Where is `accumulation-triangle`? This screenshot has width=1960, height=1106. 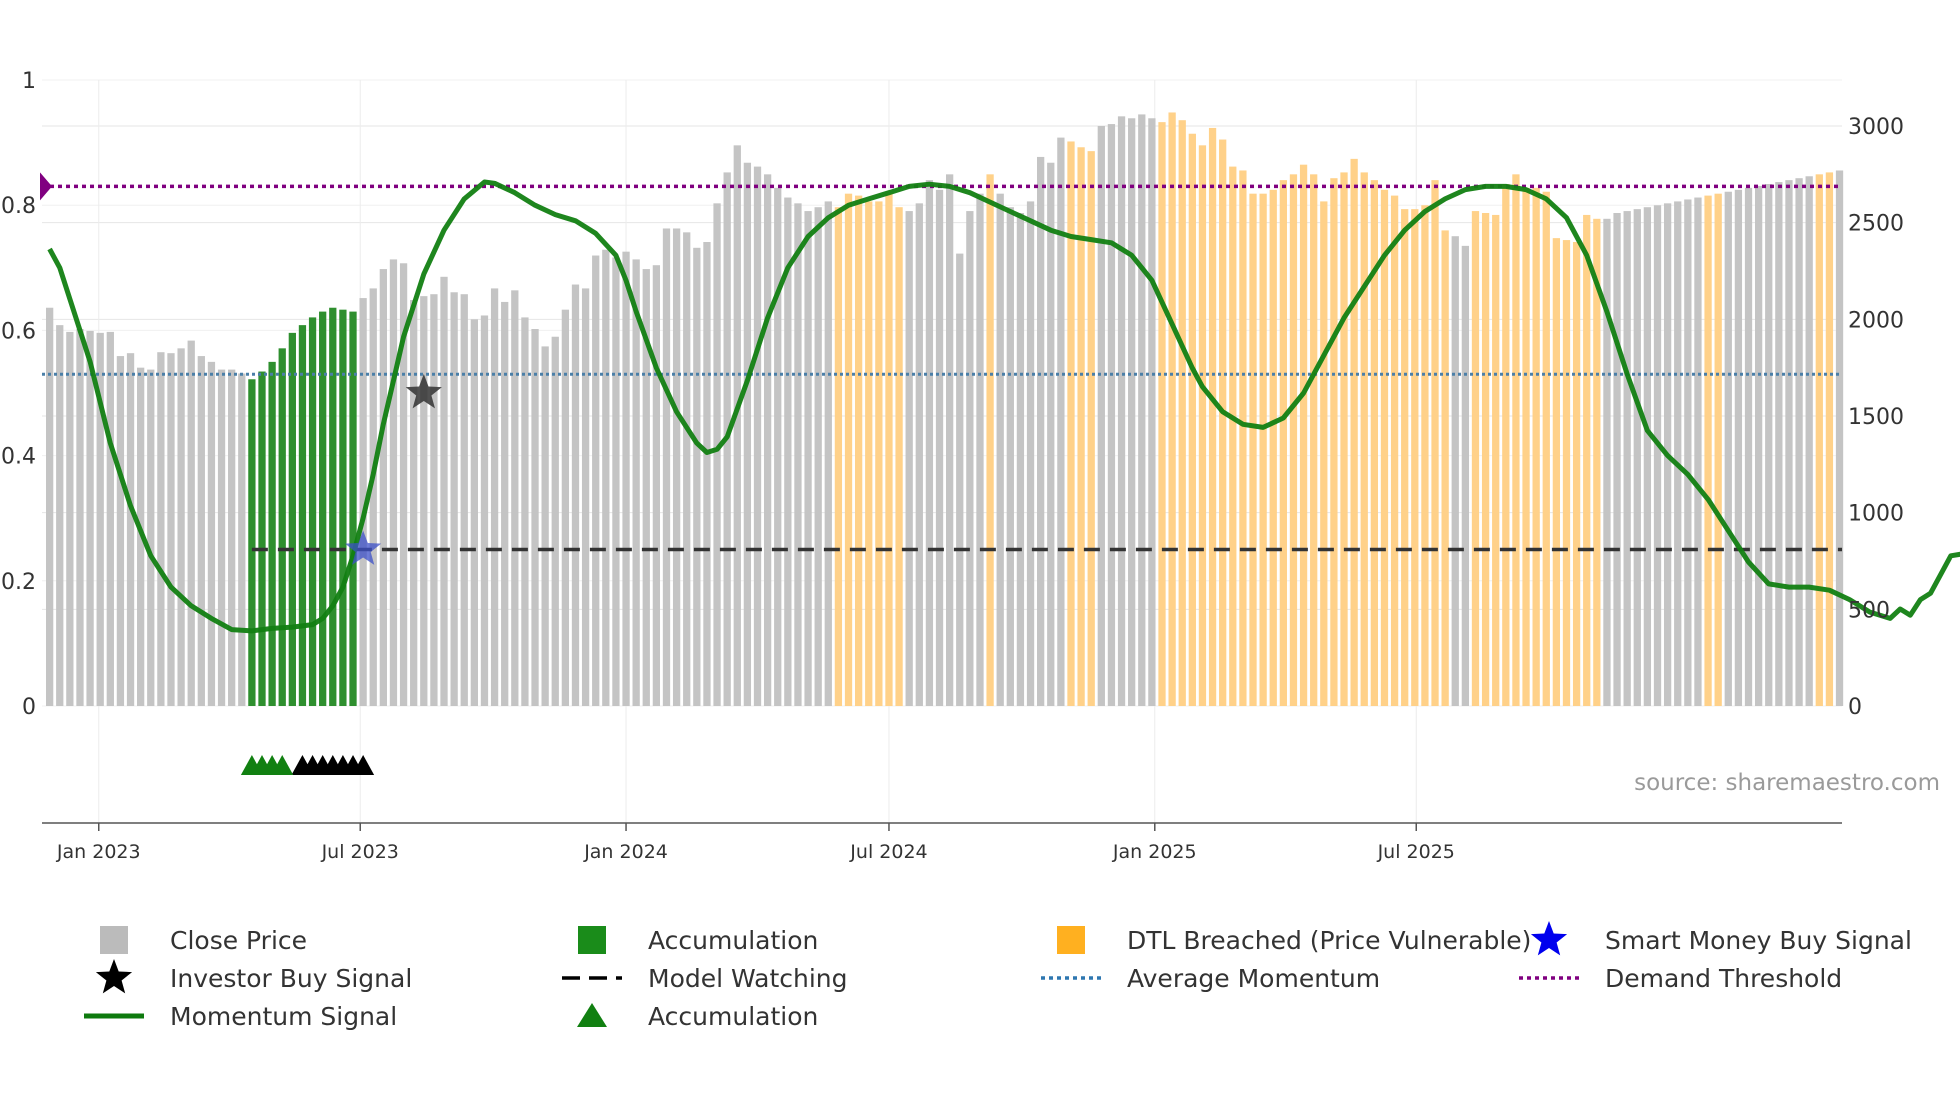 accumulation-triangle is located at coordinates (282, 765).